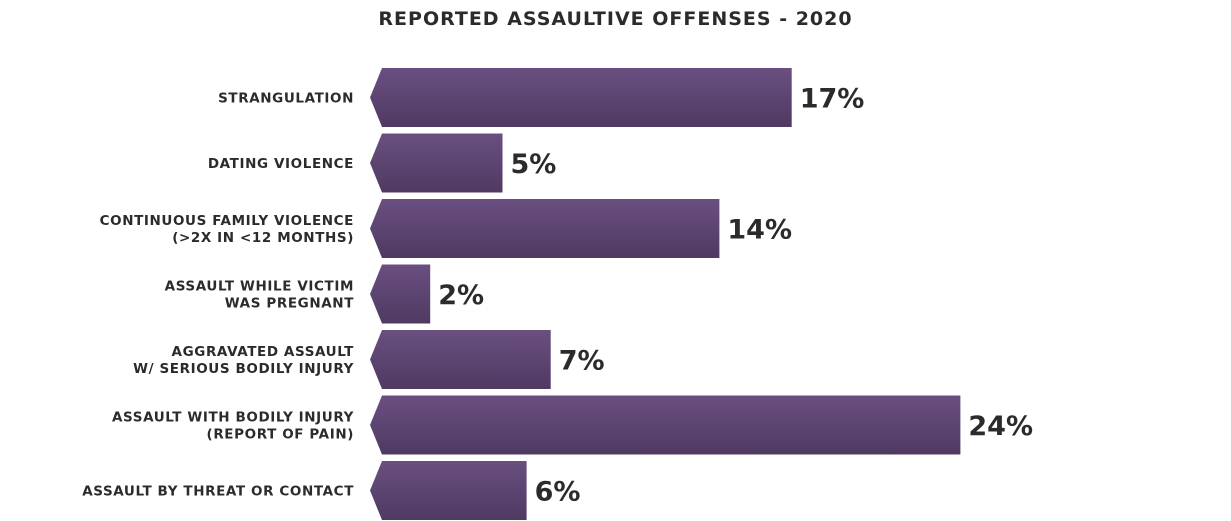 The height and width of the screenshot is (521, 1231). Describe the element at coordinates (461, 295) in the screenshot. I see `value-label: 2%` at that location.